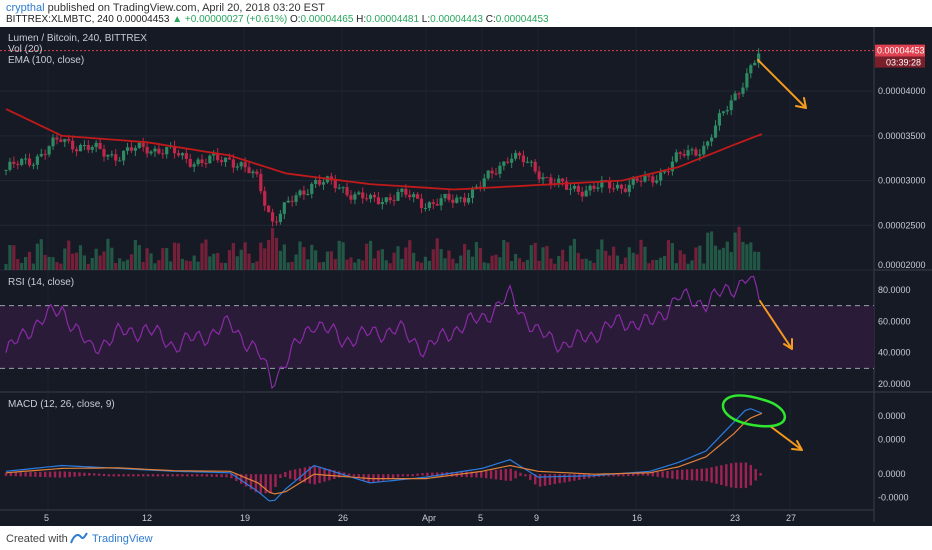 Image resolution: width=932 pixels, height=550 pixels. What do you see at coordinates (230, 19) in the screenshot?
I see `change-value: ▲ +0.00000027 (+0.61%)` at bounding box center [230, 19].